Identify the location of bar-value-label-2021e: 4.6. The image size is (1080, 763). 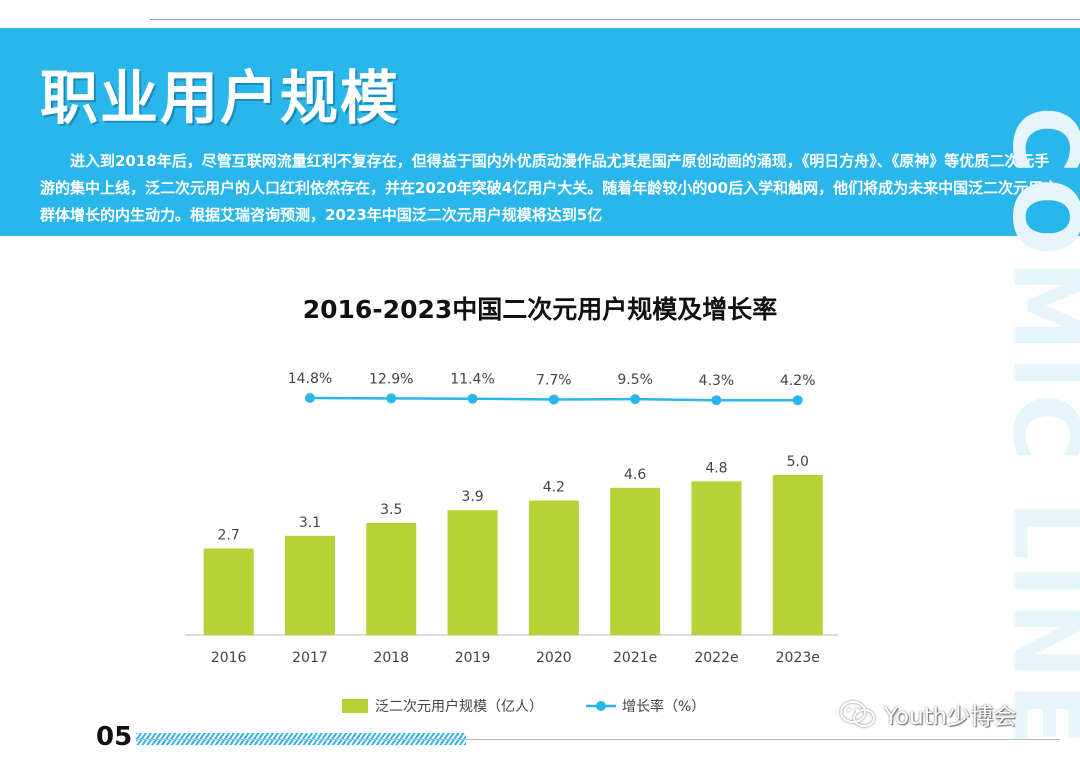
(635, 475).